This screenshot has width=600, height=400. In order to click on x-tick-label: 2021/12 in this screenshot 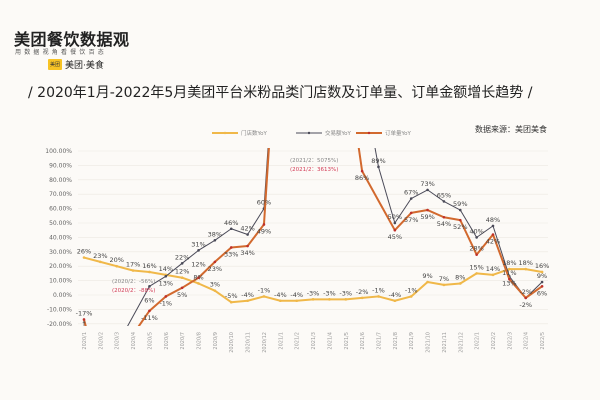, I will do `click(461, 342)`.